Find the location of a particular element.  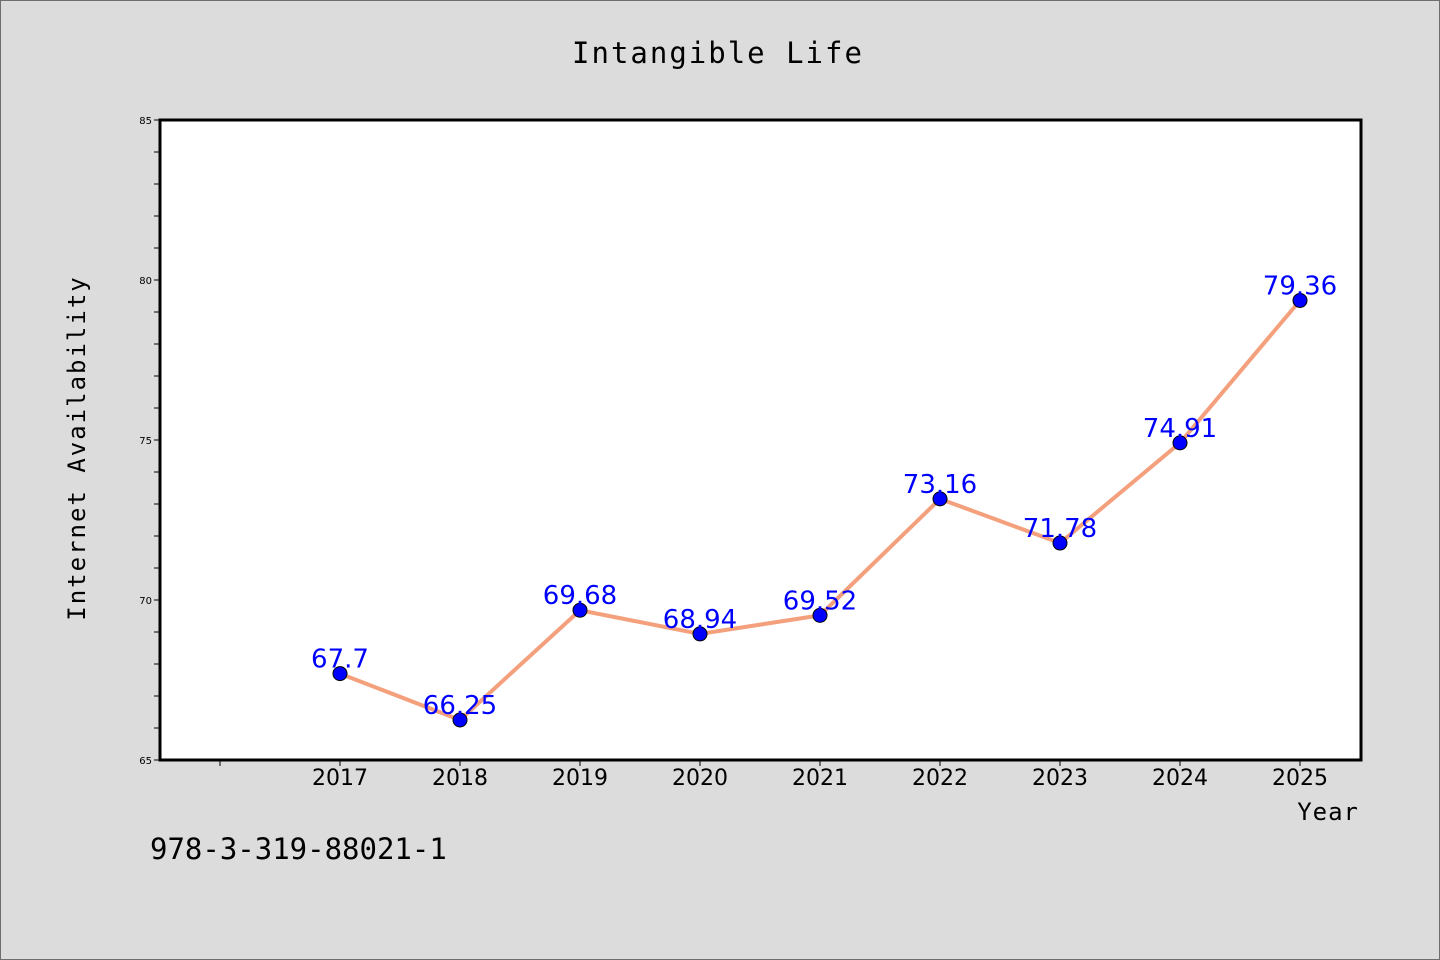

x-tick-label: 2021 is located at coordinates (820, 778).